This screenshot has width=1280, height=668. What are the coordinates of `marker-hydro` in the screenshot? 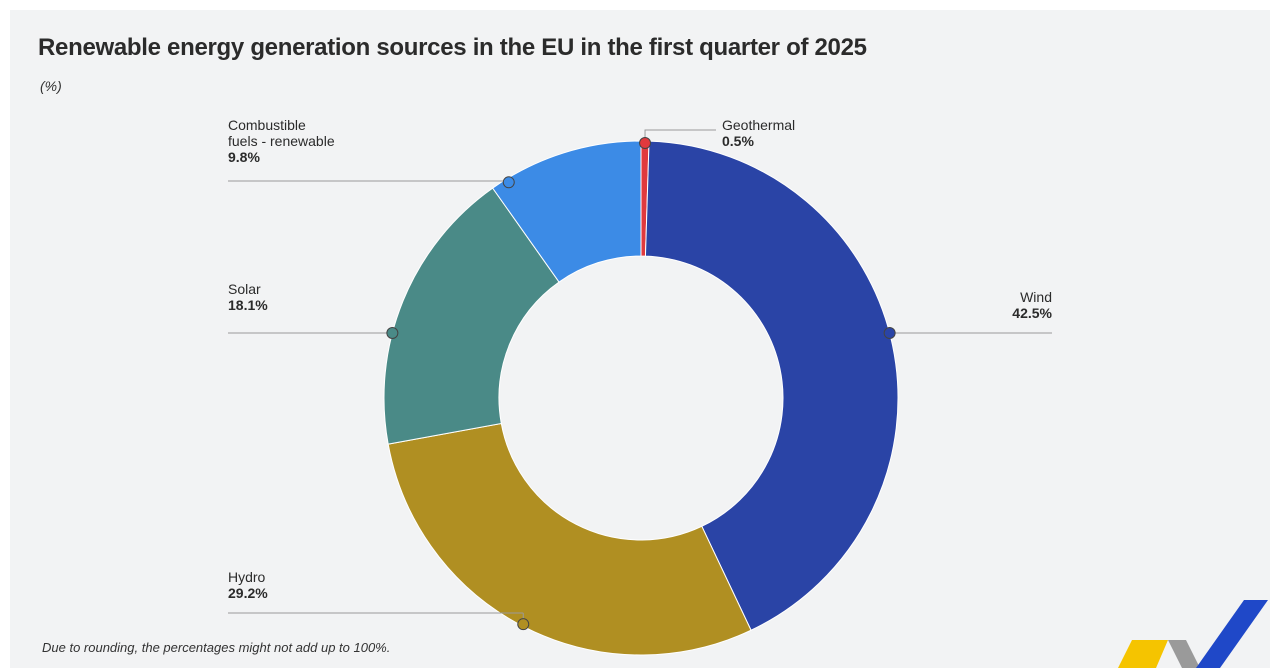 It's located at (523, 624).